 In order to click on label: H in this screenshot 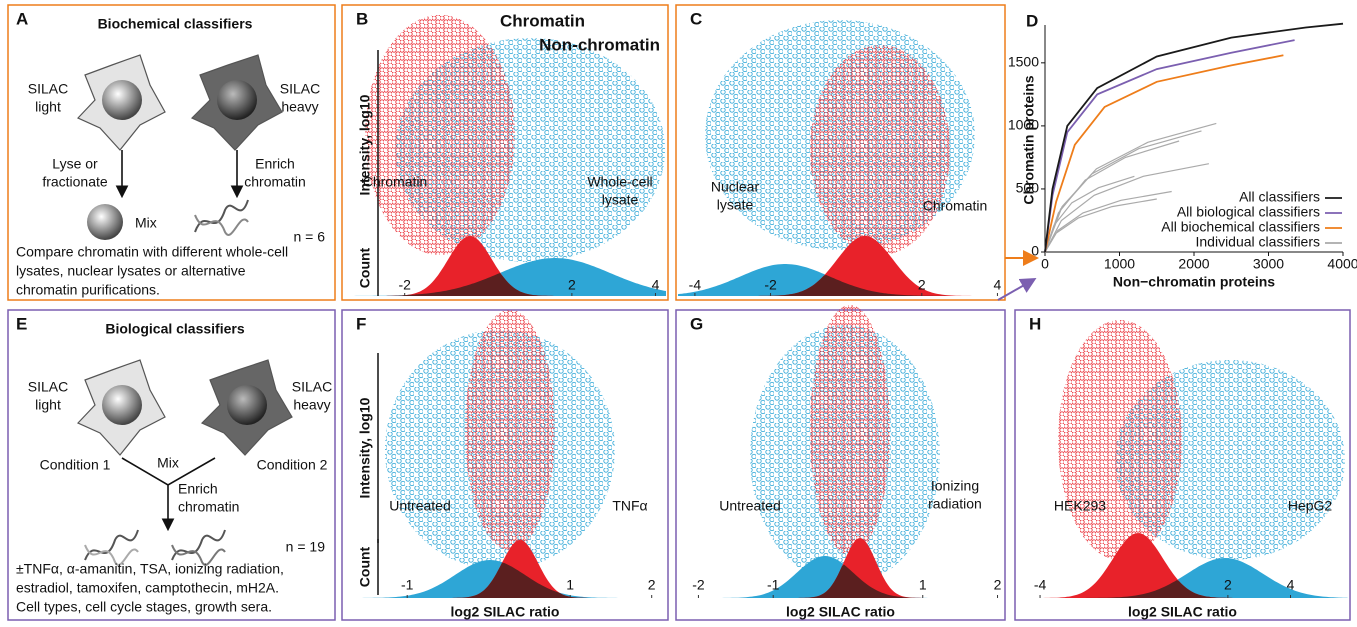, I will do `click(1035, 323)`.